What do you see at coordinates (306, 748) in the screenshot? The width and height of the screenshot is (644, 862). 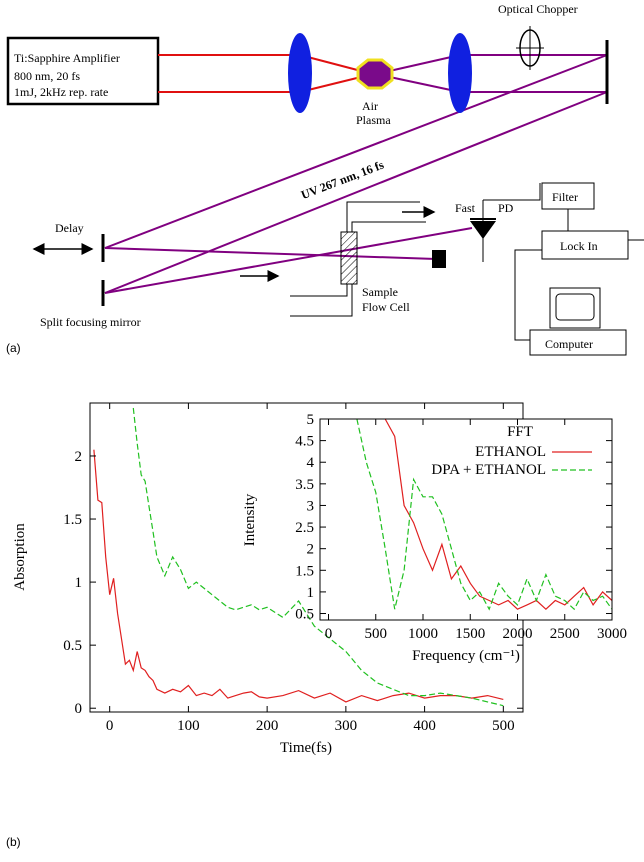 I see `x-axis-label: Time(fs)` at bounding box center [306, 748].